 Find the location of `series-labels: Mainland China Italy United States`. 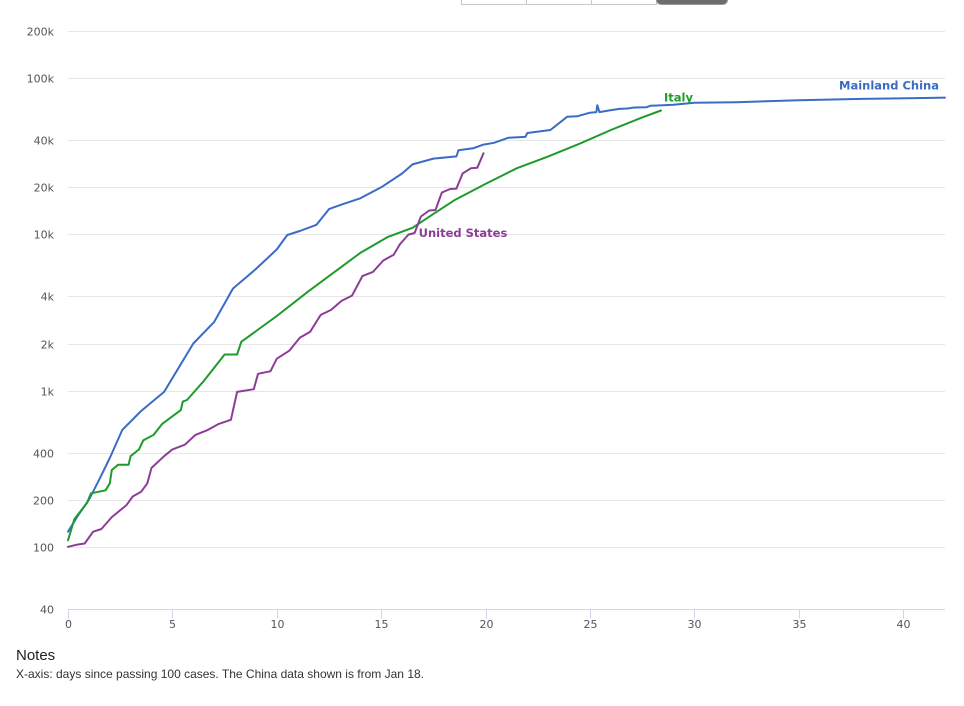

series-labels: Mainland China Italy United States is located at coordinates (679, 159).